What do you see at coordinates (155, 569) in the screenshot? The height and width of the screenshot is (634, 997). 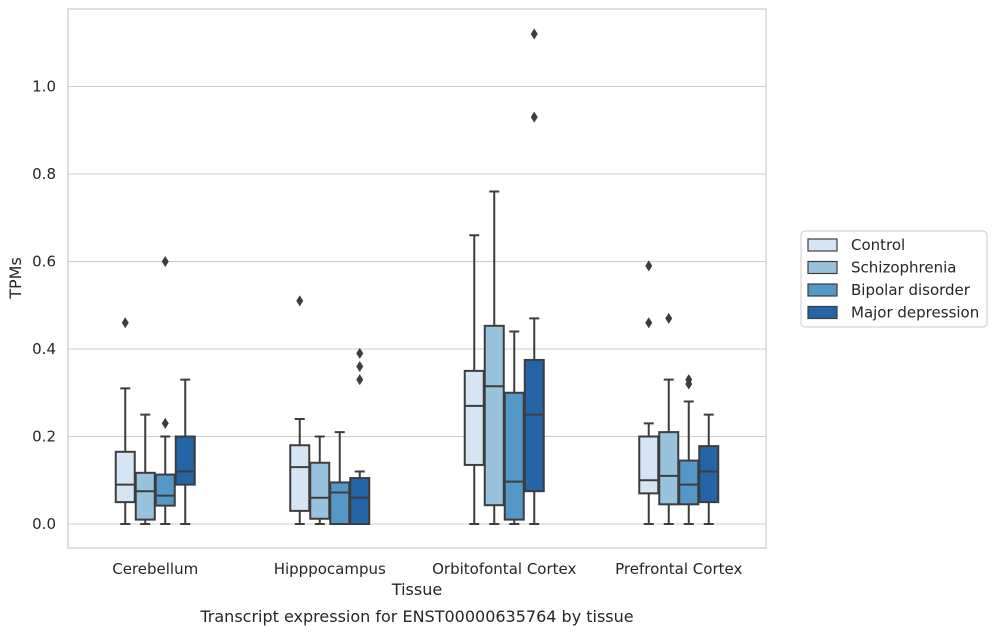 I see `x-tick-label: Cerebellum` at bounding box center [155, 569].